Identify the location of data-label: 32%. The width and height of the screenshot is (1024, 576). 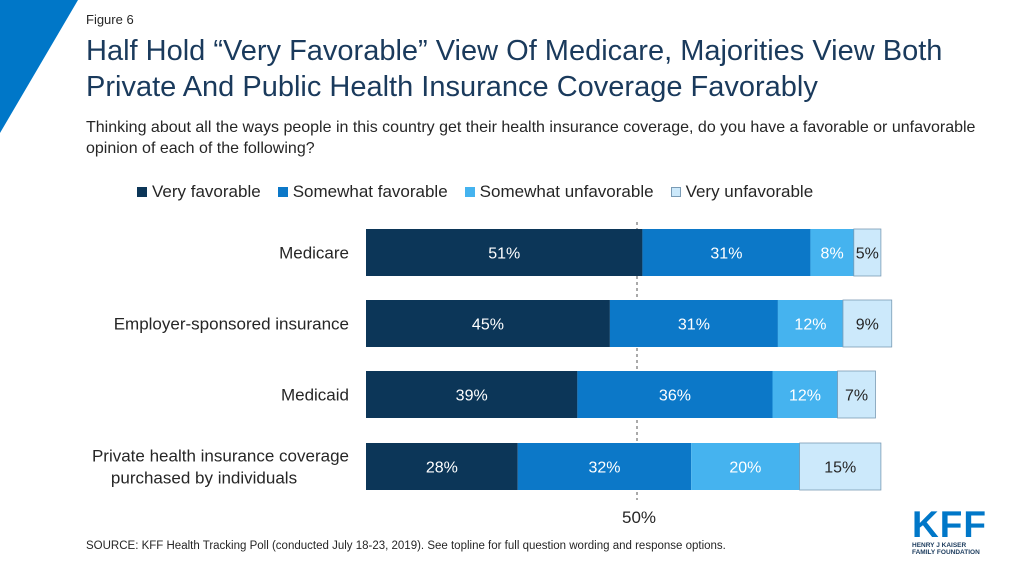
(604, 468).